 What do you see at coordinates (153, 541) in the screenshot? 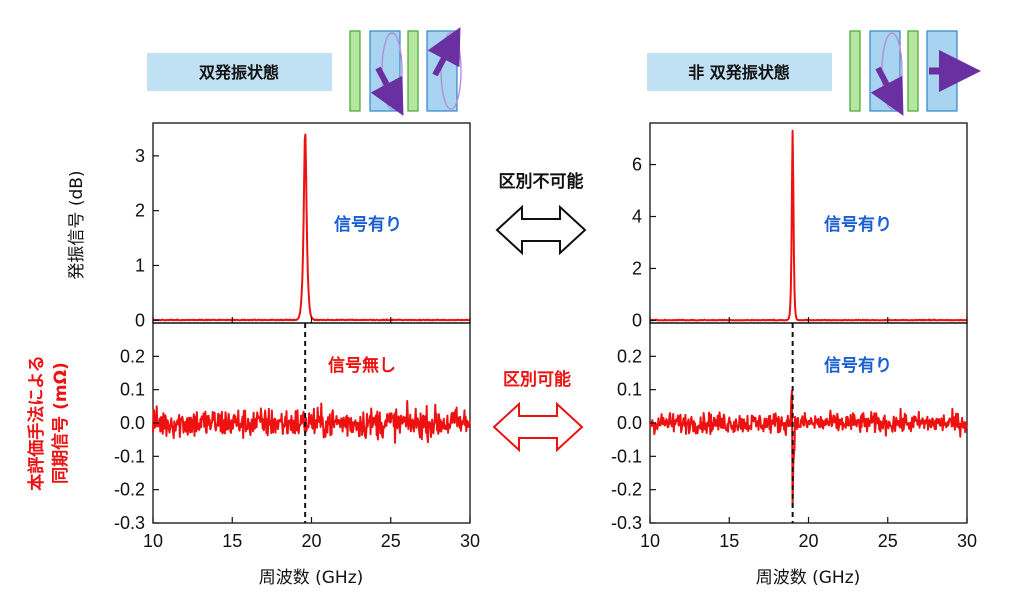
I see `x-tick-label-bottom-left: 10` at bounding box center [153, 541].